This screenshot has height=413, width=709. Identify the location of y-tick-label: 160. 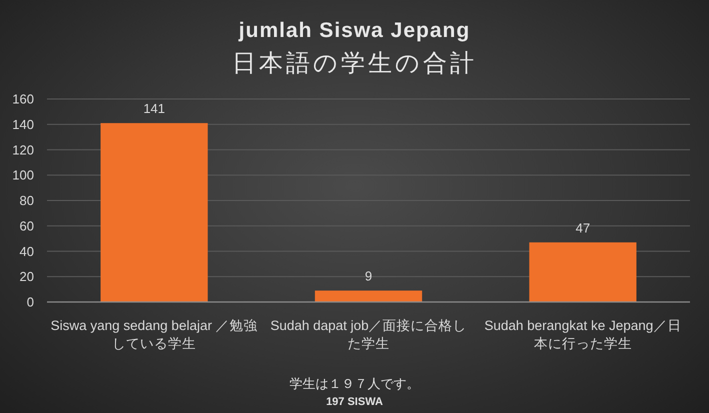
(23, 99).